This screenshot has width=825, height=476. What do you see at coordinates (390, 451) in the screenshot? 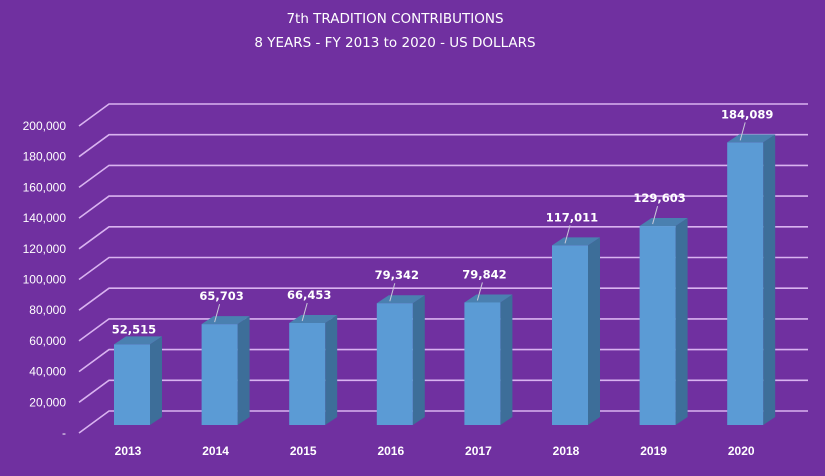
I see `x-tick-label: 2016` at bounding box center [390, 451].